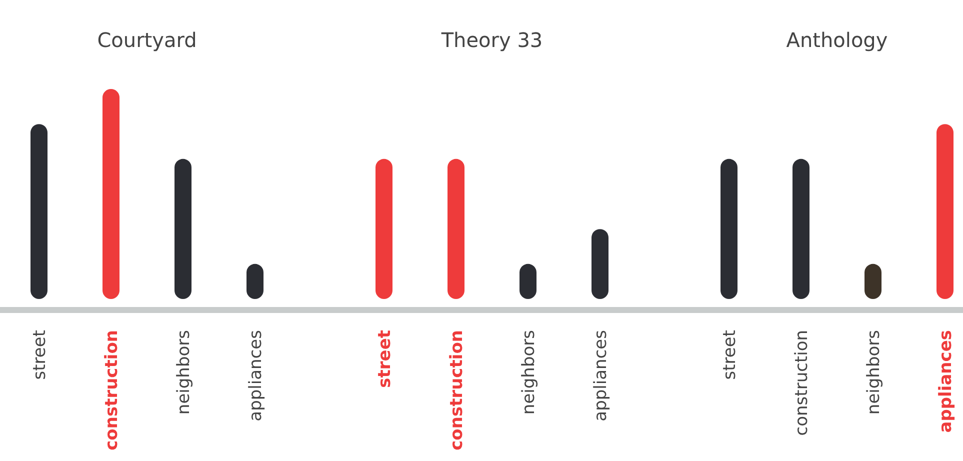  What do you see at coordinates (491, 40) in the screenshot?
I see `text: Theory 33` at bounding box center [491, 40].